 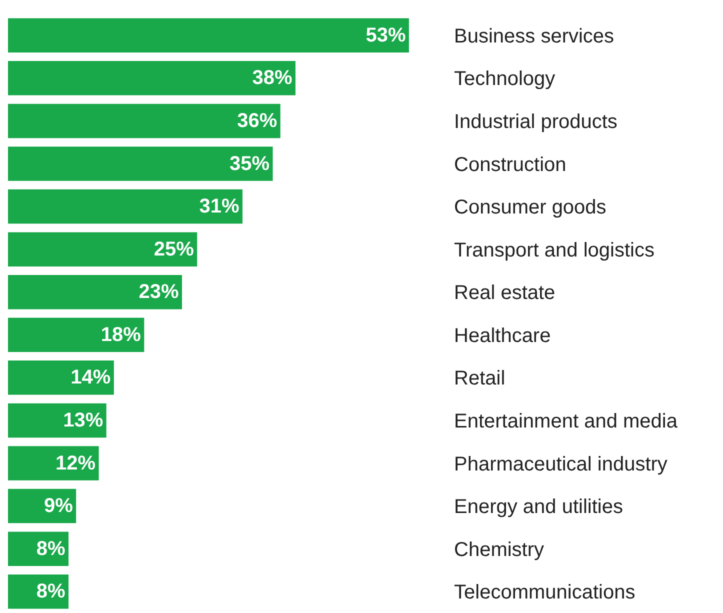 I want to click on data-label: 35%, so click(x=250, y=163).